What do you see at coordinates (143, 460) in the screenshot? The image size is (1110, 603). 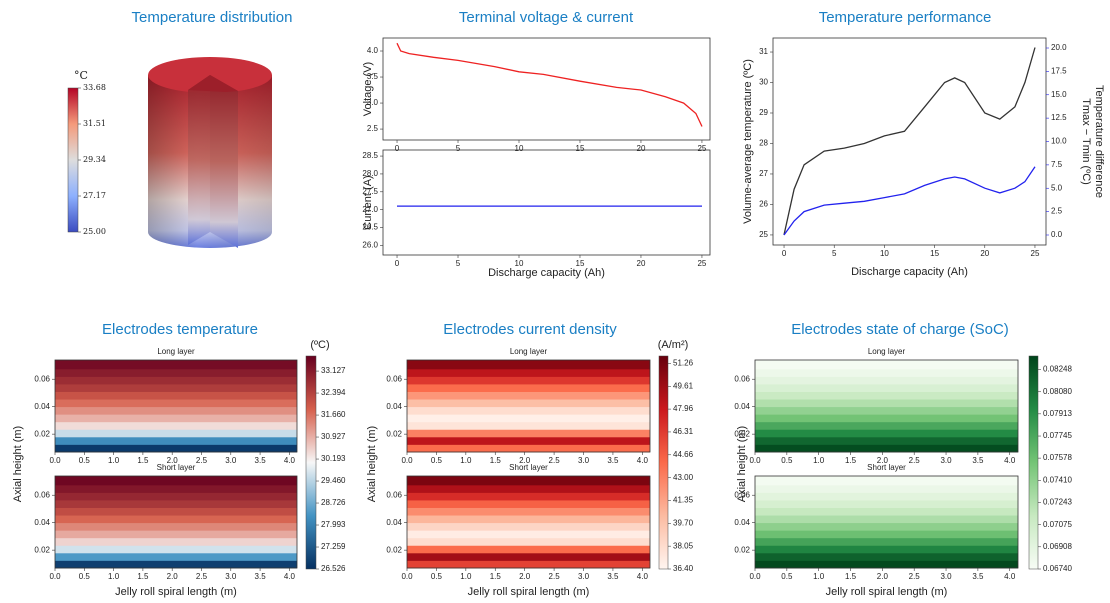 I see `x-tick-label: 1.5` at bounding box center [143, 460].